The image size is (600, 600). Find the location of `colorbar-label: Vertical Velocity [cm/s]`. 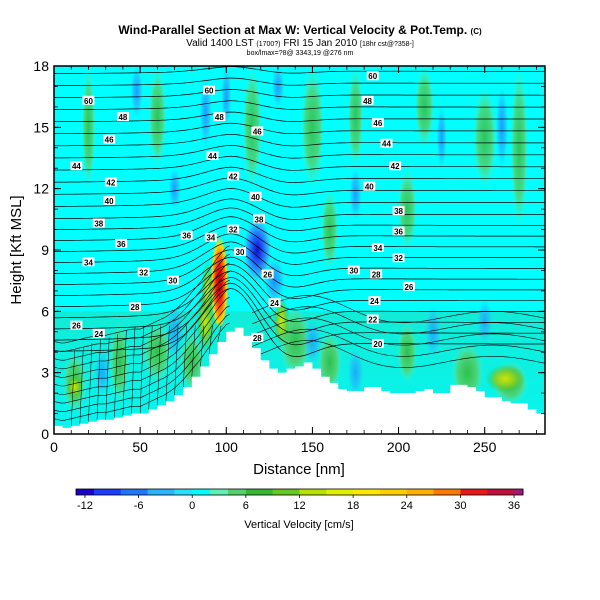

colorbar-label: Vertical Velocity [cm/s] is located at coordinates (298, 525).